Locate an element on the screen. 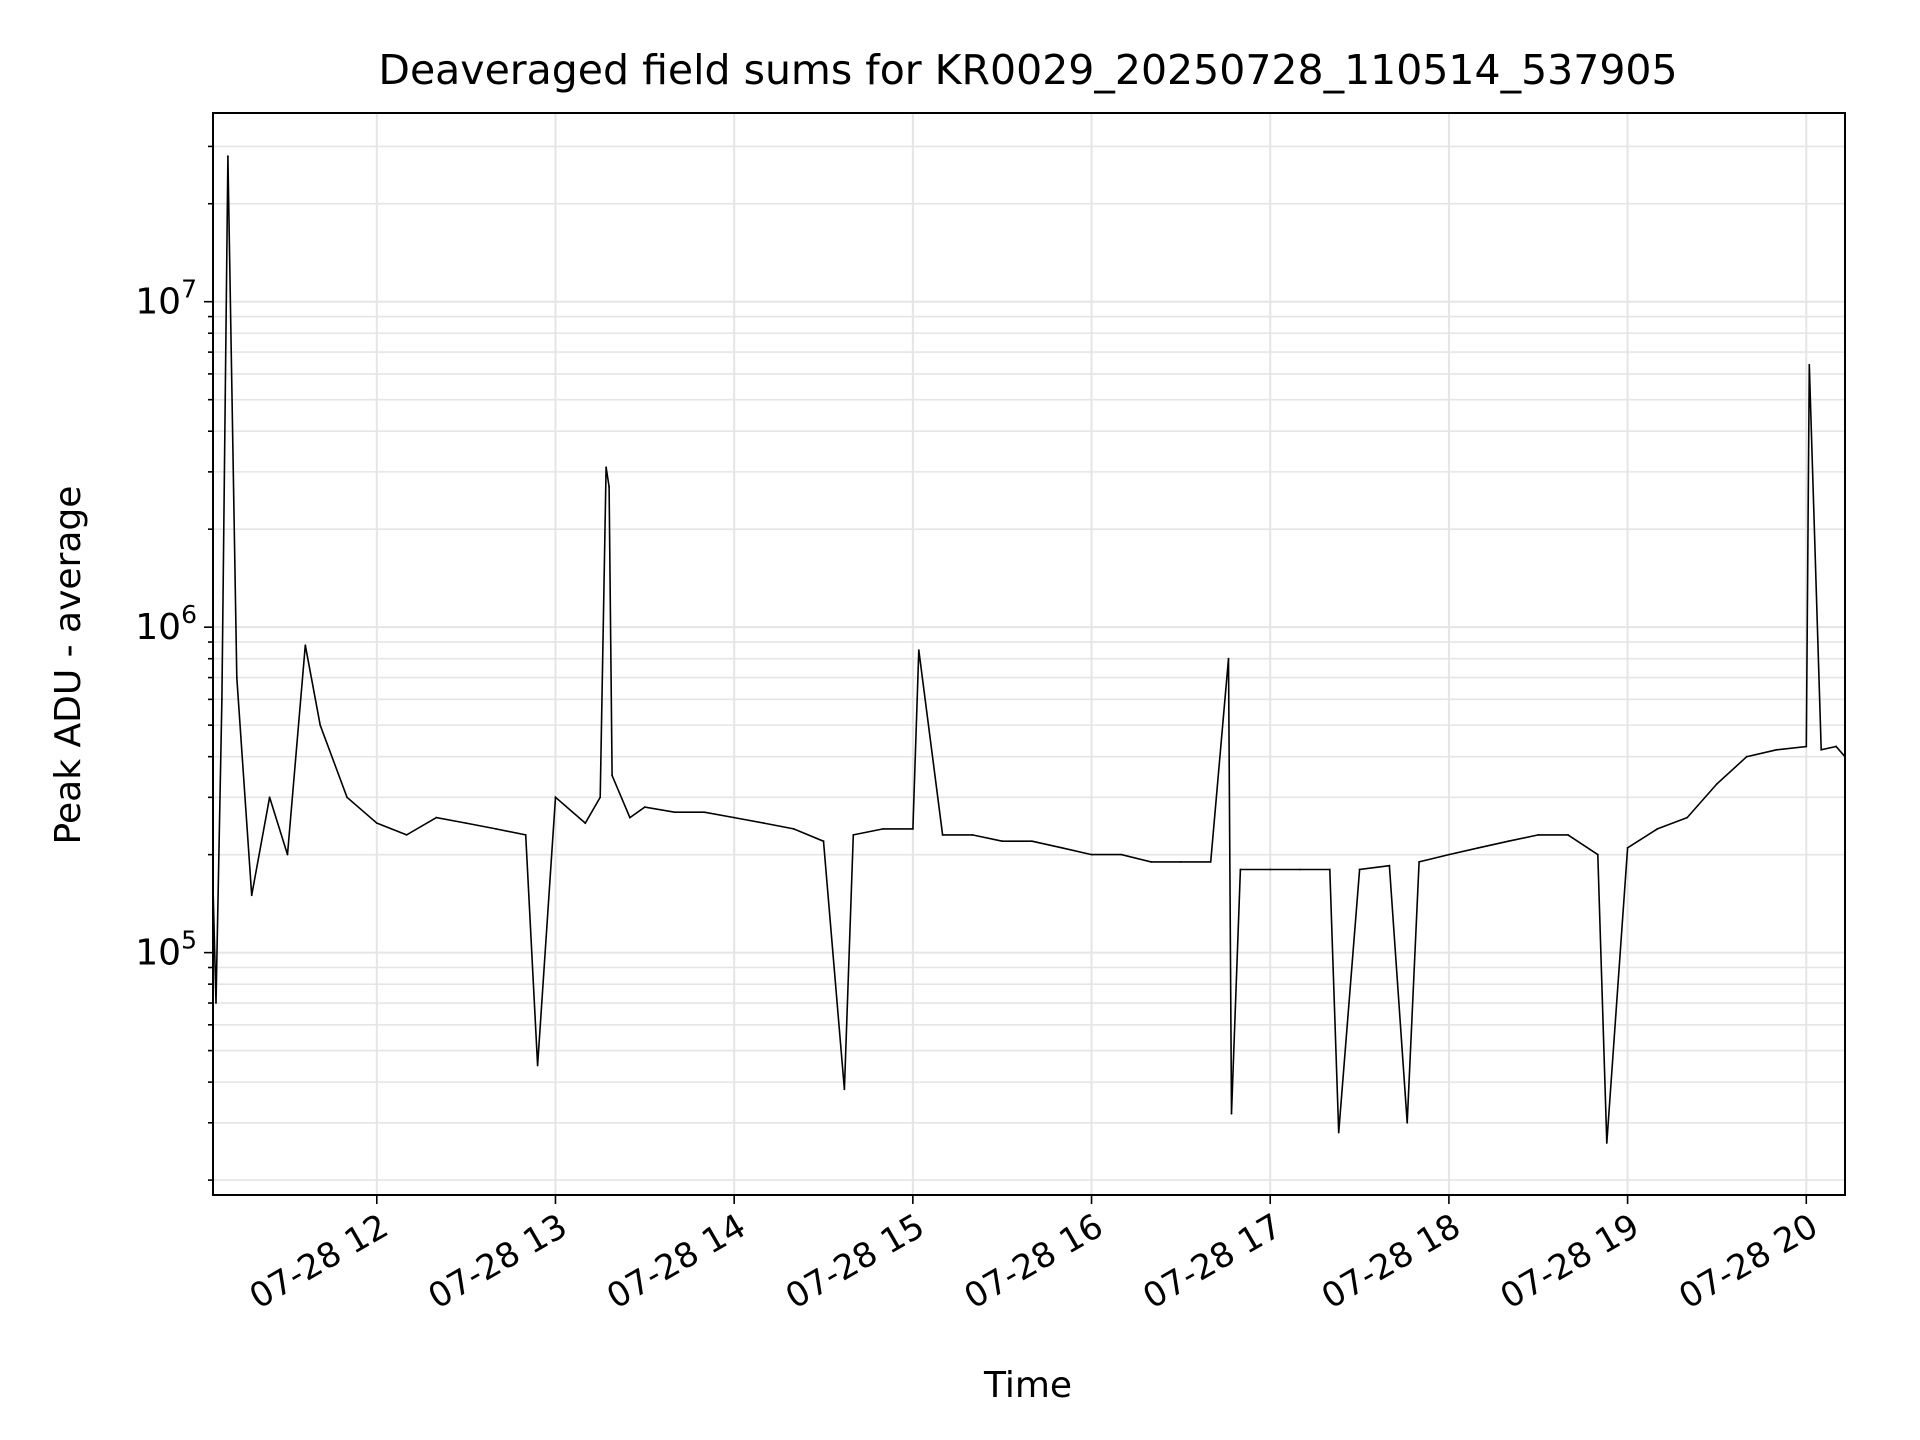 Image resolution: width=1920 pixels, height=1440 pixels. y-tick-label: 10⁶ is located at coordinates (166, 624).